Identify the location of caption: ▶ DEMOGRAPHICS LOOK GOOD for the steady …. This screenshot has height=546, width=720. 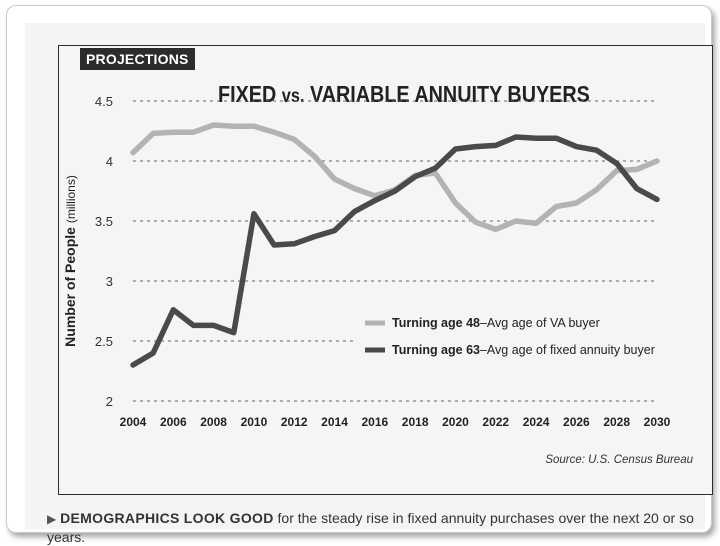
(377, 527).